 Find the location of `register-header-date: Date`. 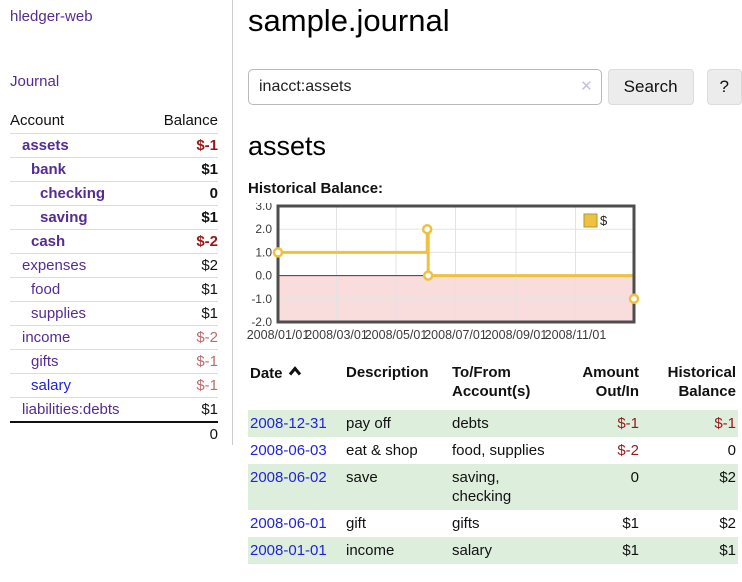

register-header-date: Date is located at coordinates (296, 385).